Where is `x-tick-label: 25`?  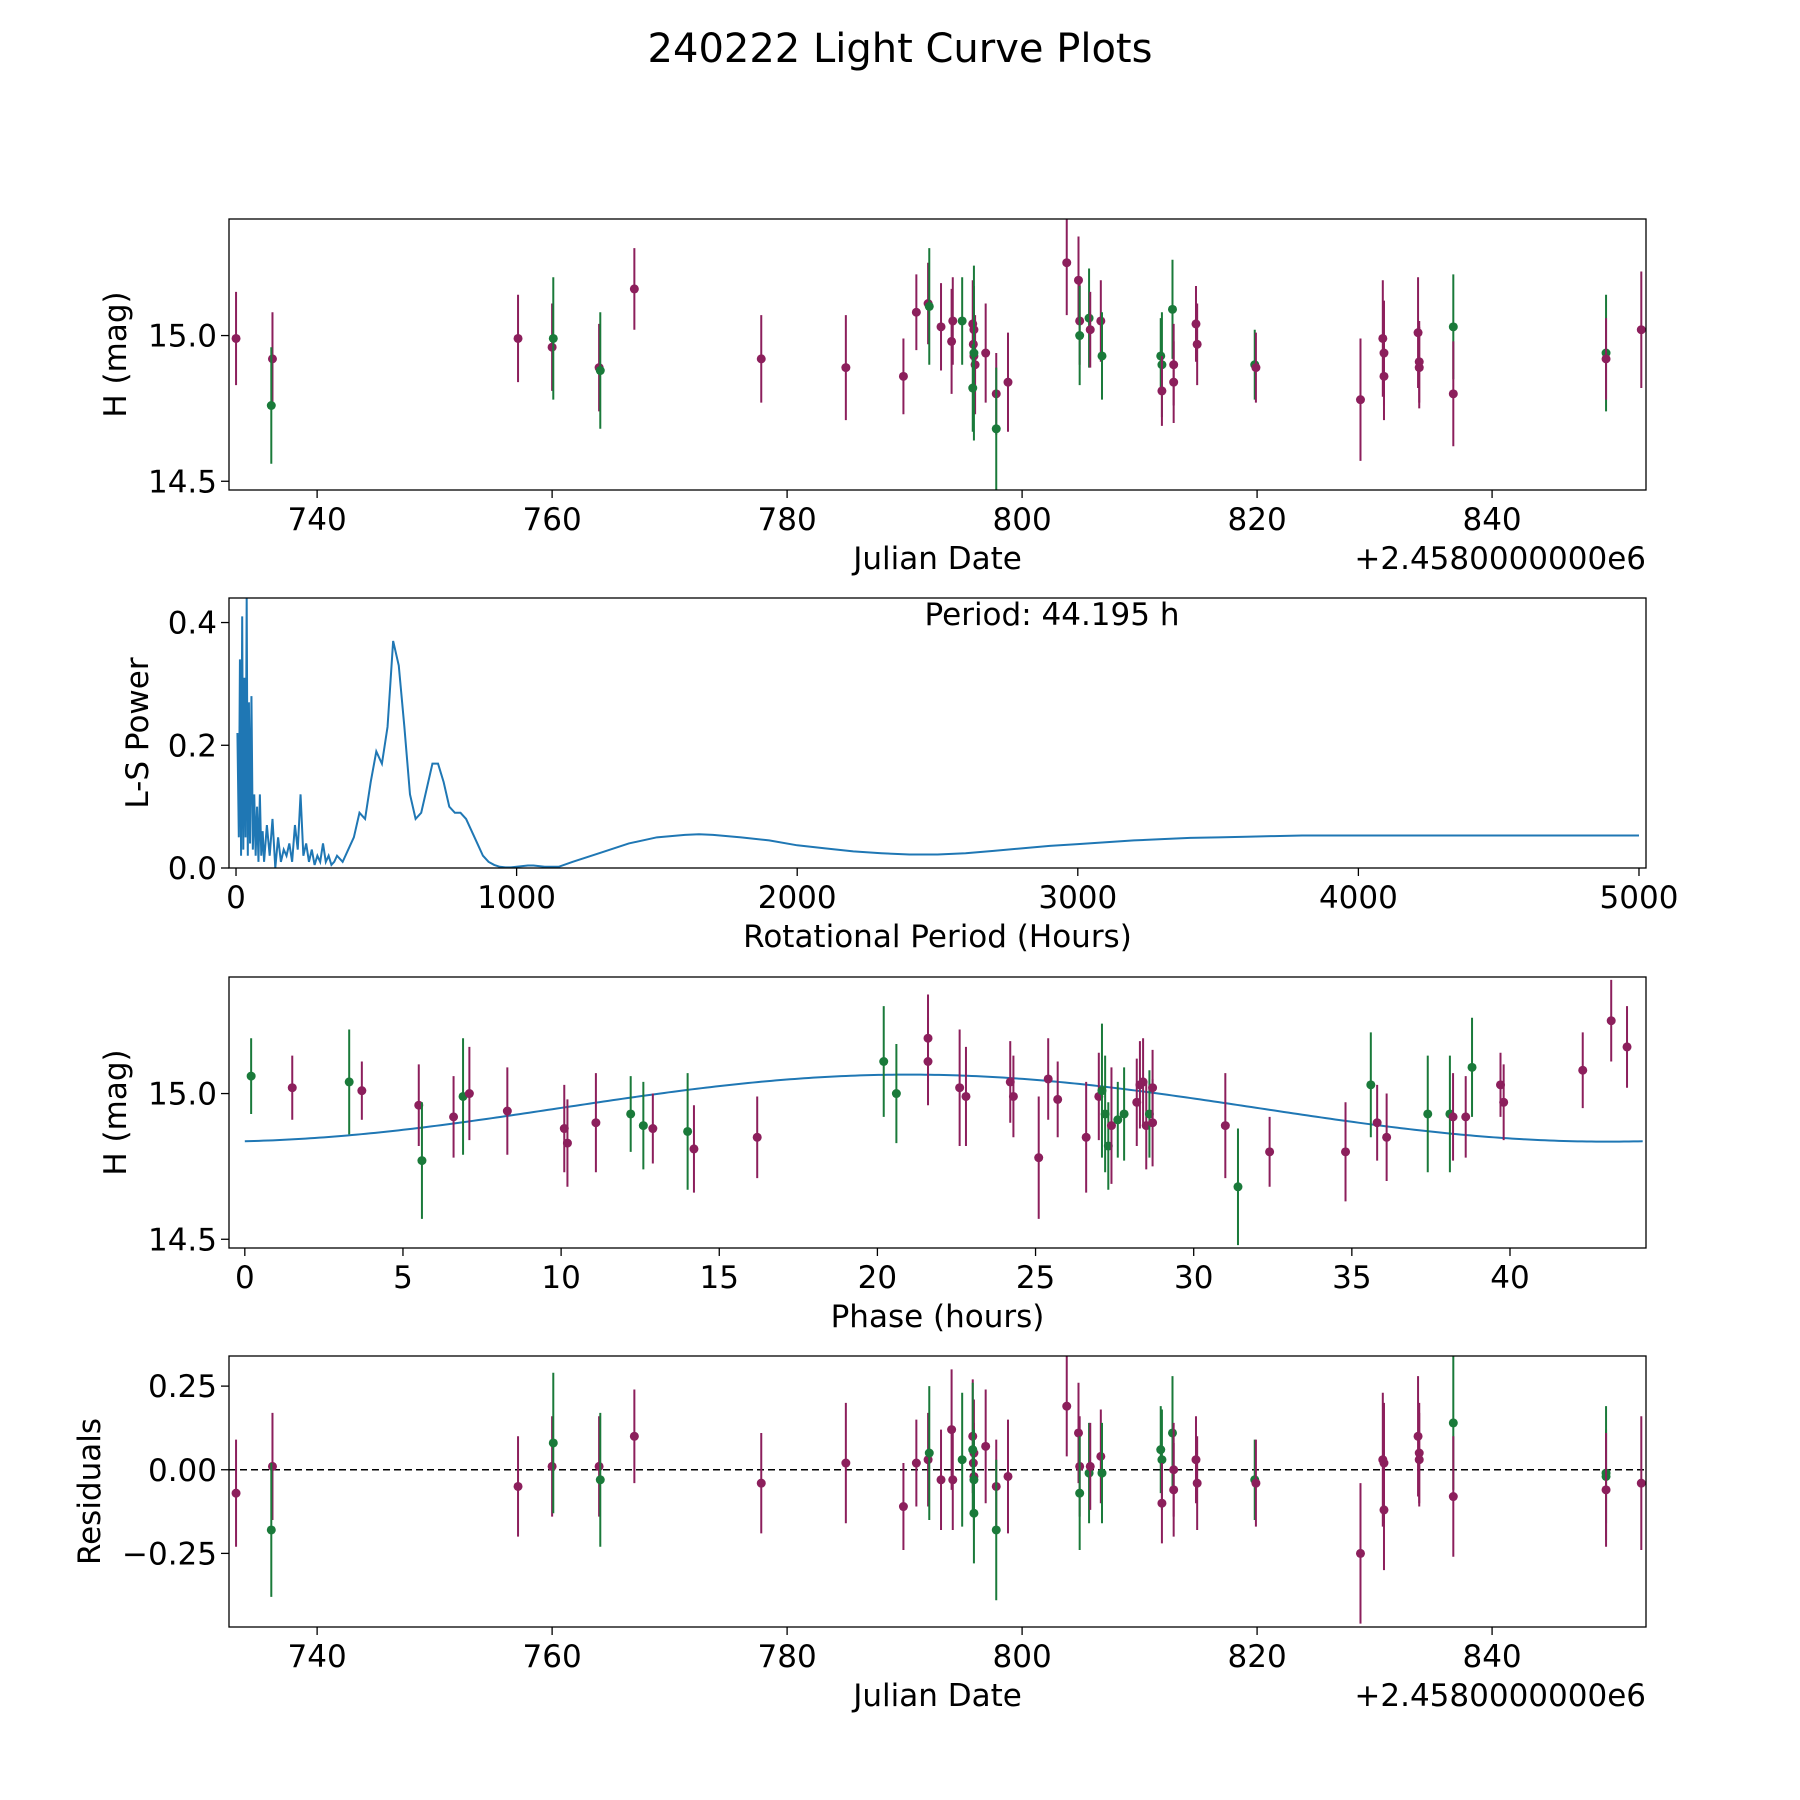
x-tick-label: 25 is located at coordinates (1035, 1278).